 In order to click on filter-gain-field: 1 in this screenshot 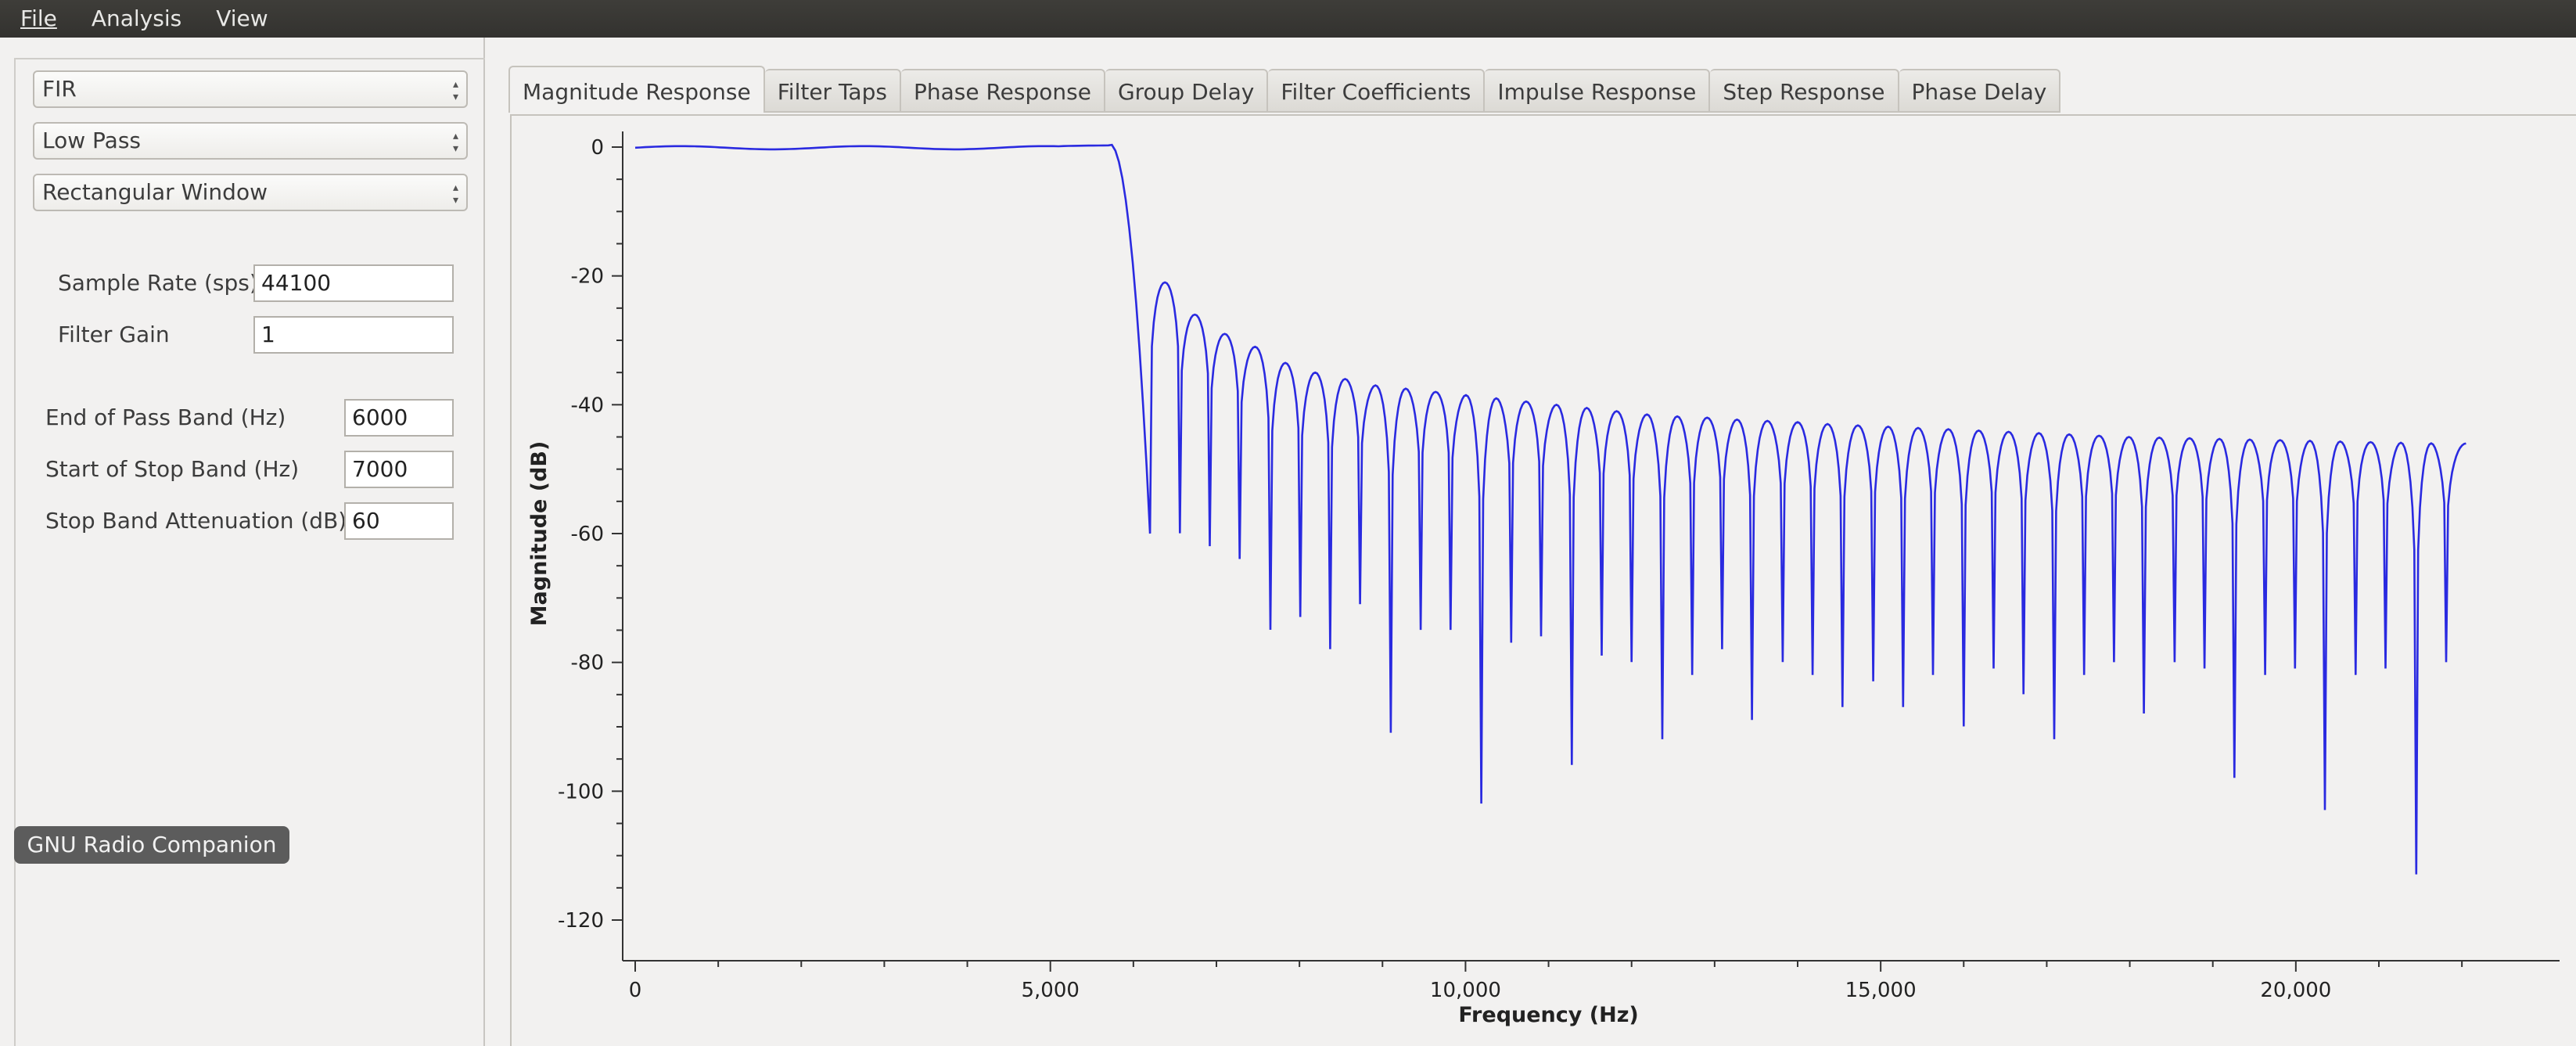, I will do `click(354, 335)`.